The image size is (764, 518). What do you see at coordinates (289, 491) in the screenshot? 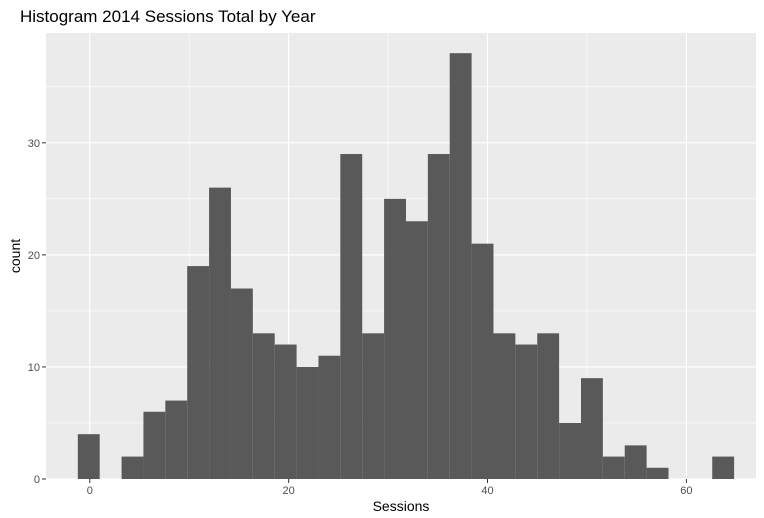
I see `x-tick-label: 20` at bounding box center [289, 491].